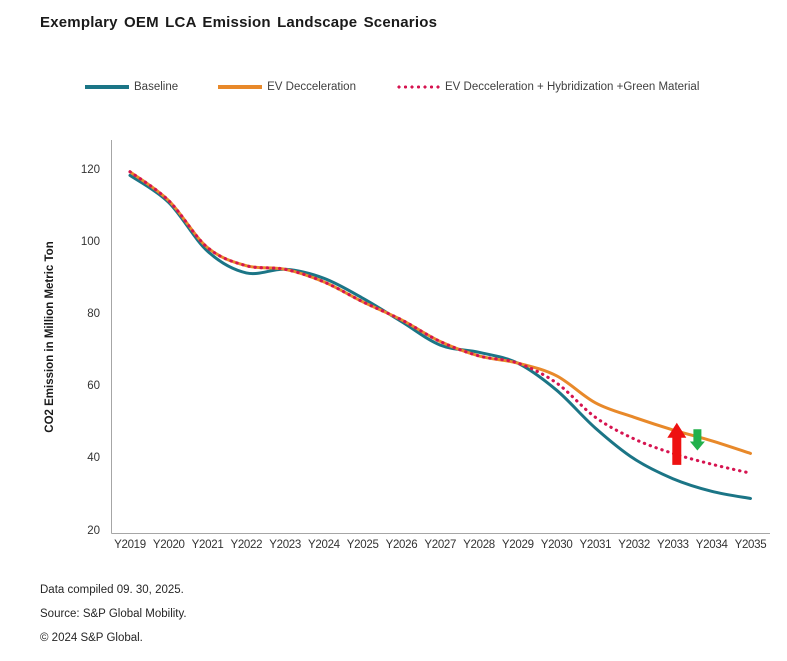 The image size is (787, 661). I want to click on x-tick-label-y2023: Y2023, so click(285, 545).